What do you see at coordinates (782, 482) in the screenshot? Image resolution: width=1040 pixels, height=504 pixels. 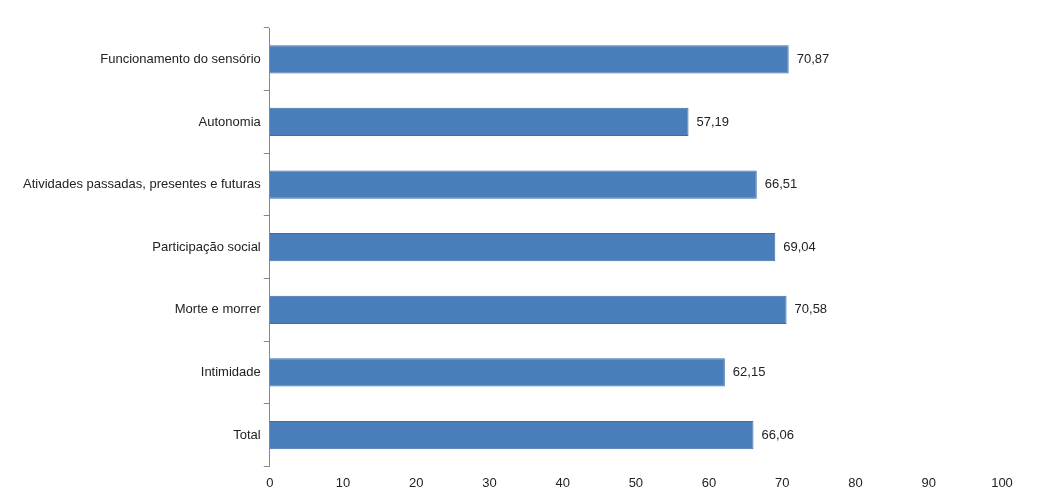 I see `x-tick-label: 70` at bounding box center [782, 482].